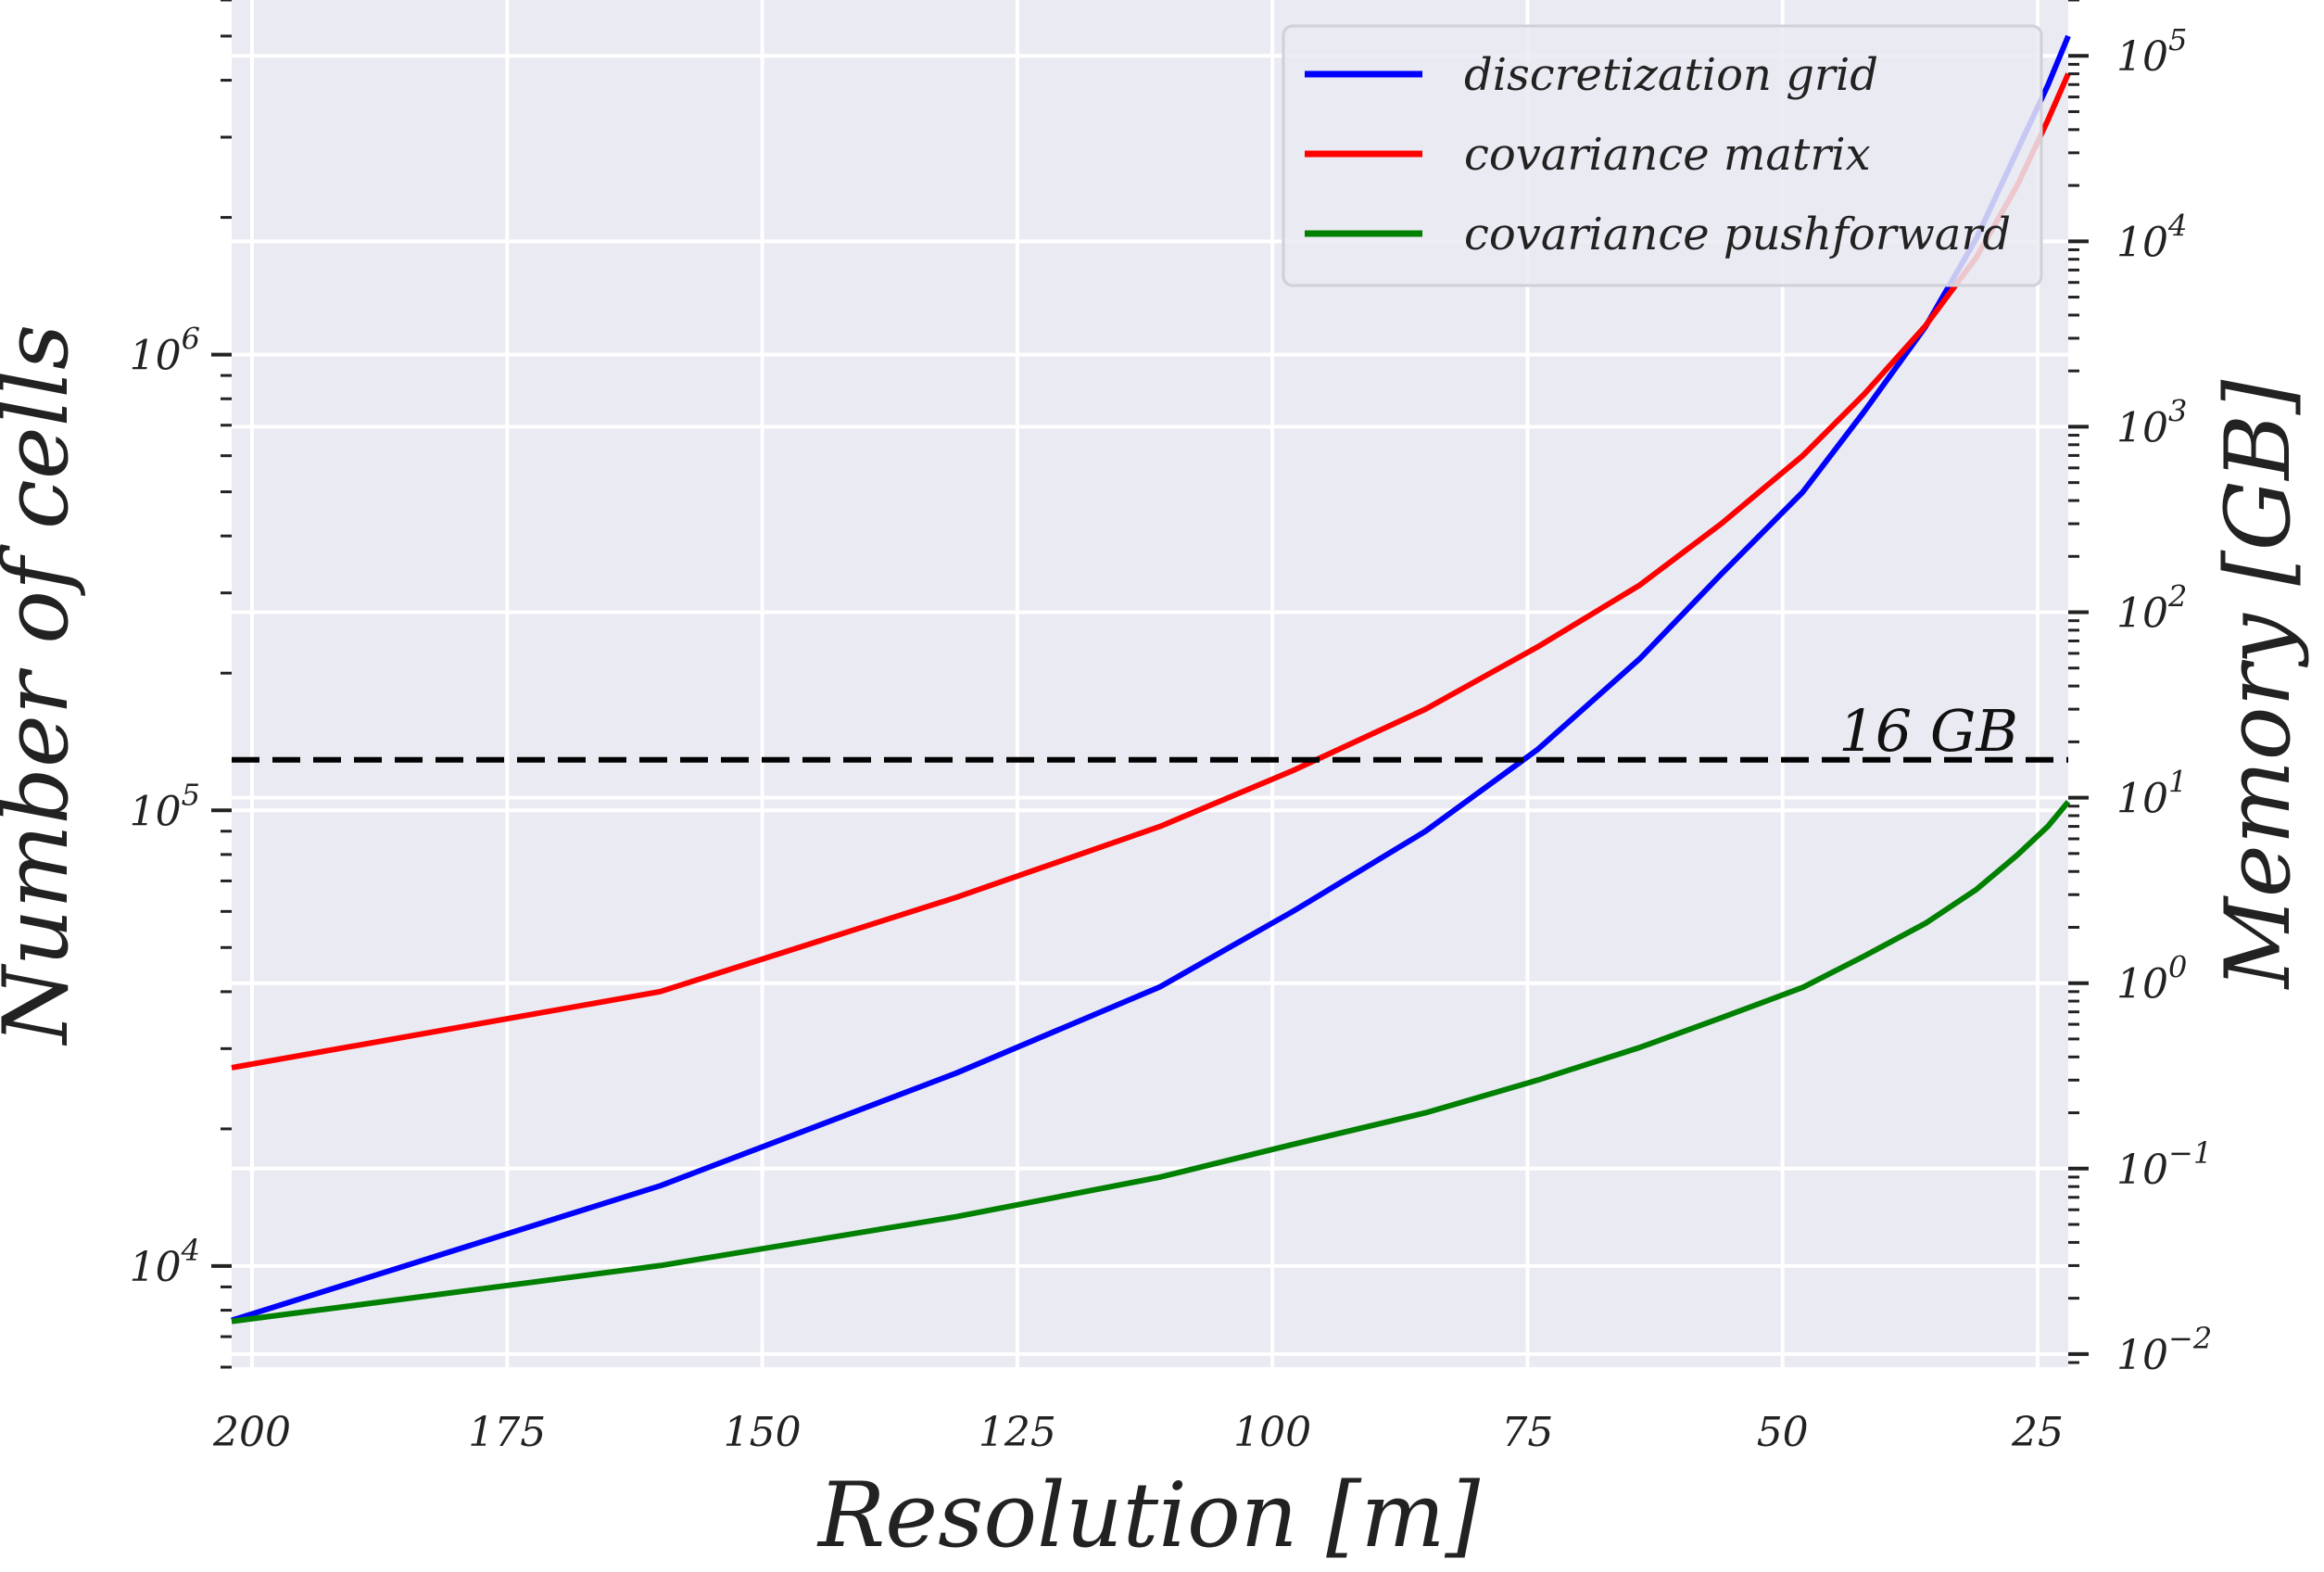  What do you see at coordinates (763, 1433) in the screenshot?
I see `x-tick-label: 150` at bounding box center [763, 1433].